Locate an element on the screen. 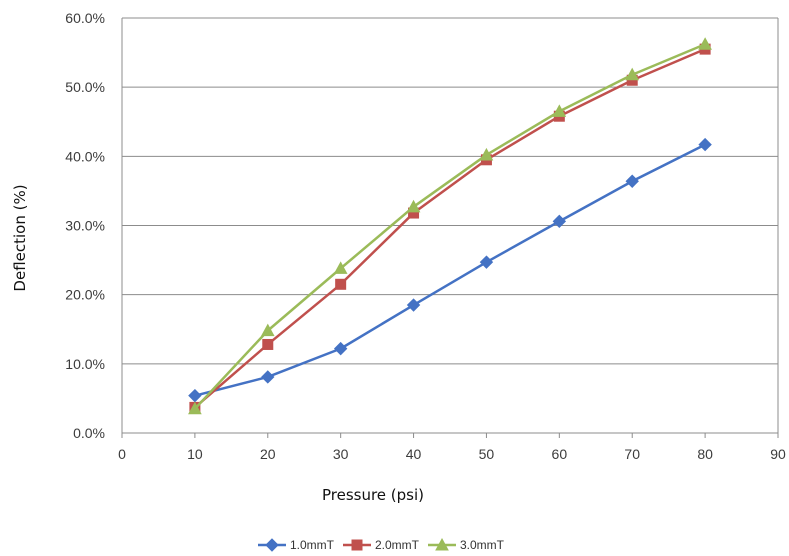  legend-label: 1.0mmT is located at coordinates (312, 545).